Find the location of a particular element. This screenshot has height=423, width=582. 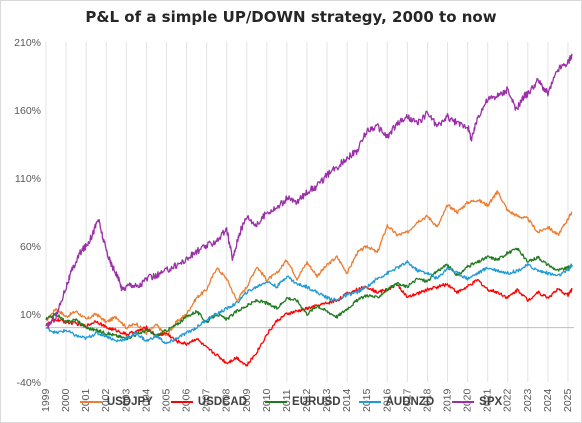

legend: USDJPY USDCAD EURUSD AUDNZD SPX is located at coordinates (291, 402).